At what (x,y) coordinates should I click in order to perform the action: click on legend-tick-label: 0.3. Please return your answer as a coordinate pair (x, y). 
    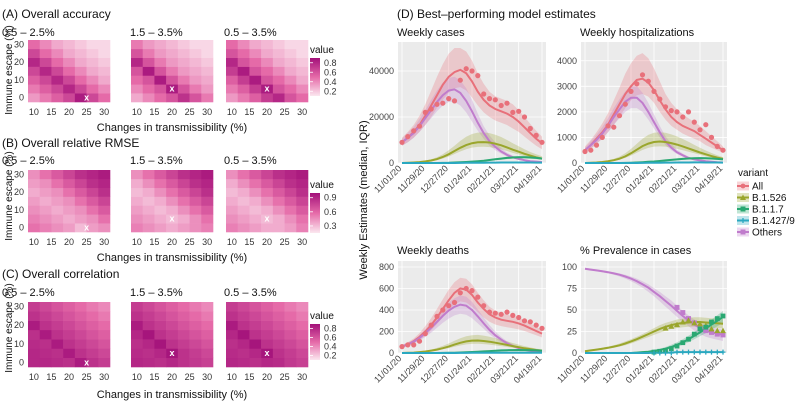
    Looking at the image, I should click on (330, 226).